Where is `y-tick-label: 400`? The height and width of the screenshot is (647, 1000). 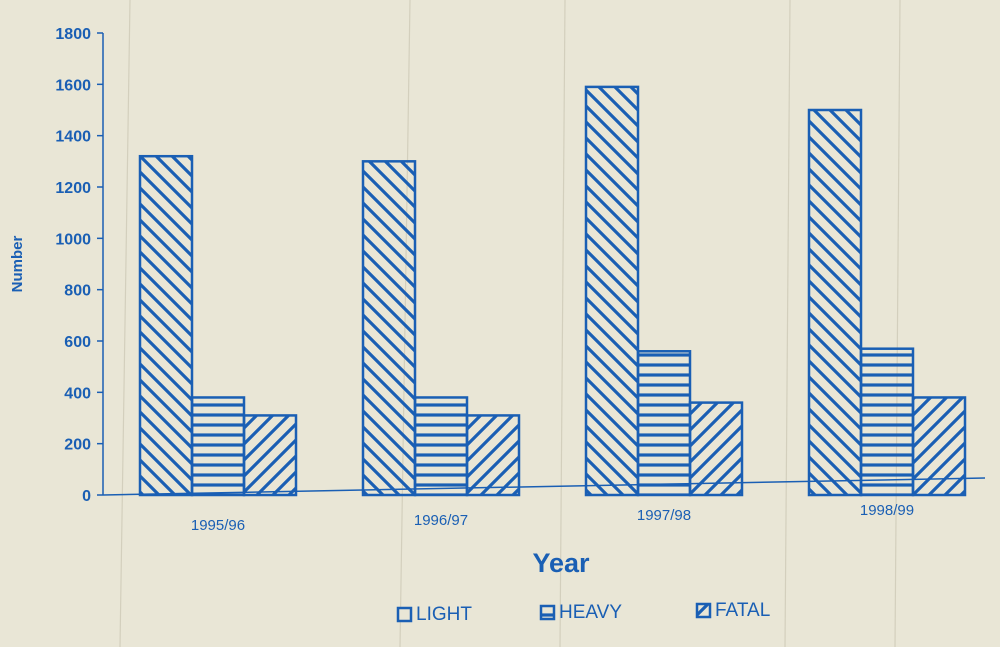 y-tick-label: 400 is located at coordinates (77, 393).